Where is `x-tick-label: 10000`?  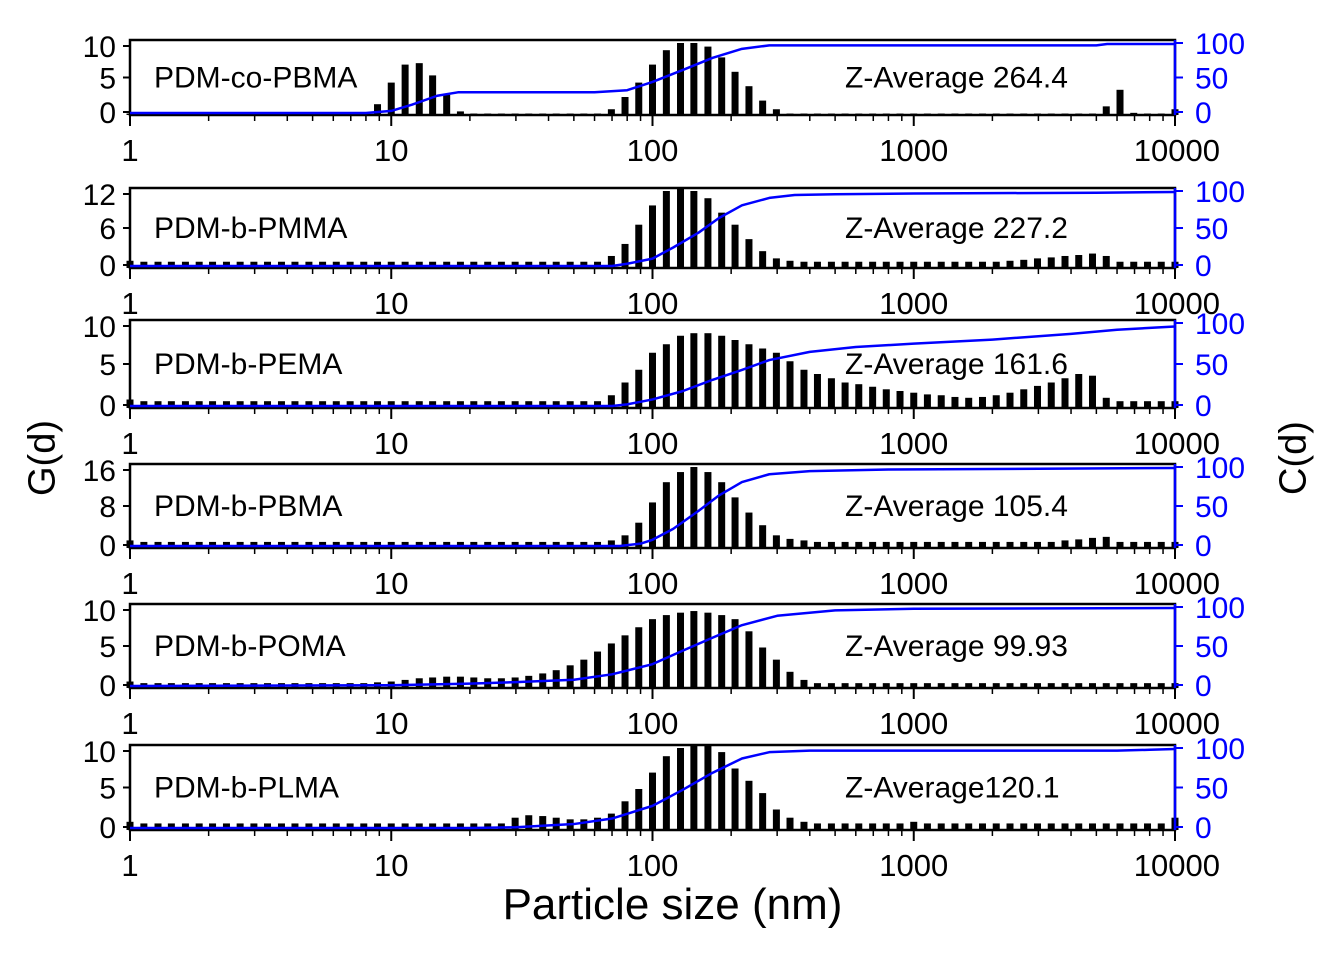
x-tick-label: 10000 is located at coordinates (1177, 150).